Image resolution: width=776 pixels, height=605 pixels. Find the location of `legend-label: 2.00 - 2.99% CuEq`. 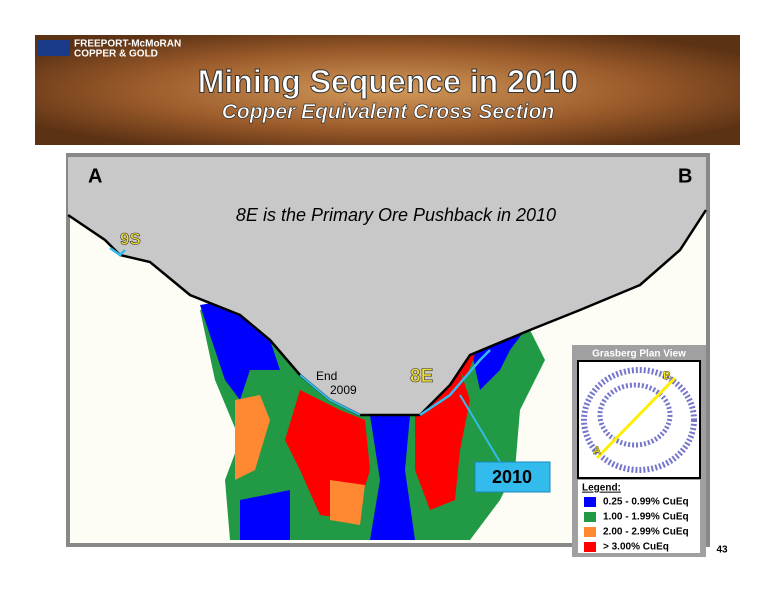

legend-label: 2.00 - 2.99% CuEq is located at coordinates (646, 532).